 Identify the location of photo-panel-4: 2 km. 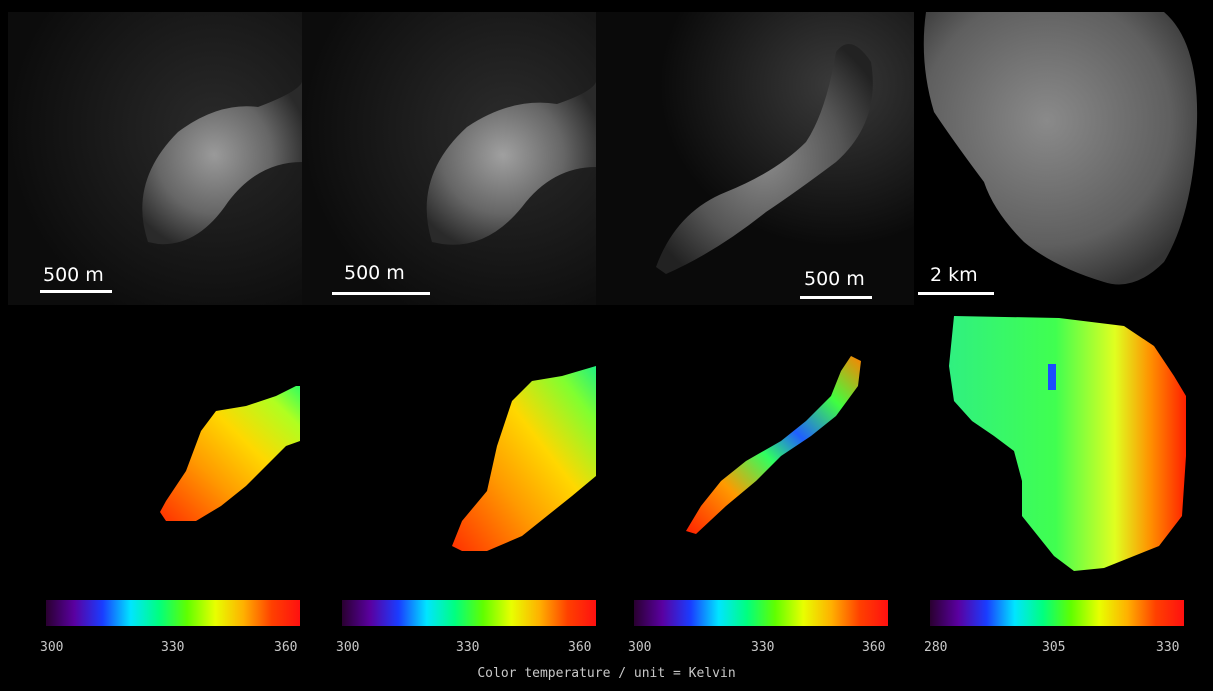
(1060, 158).